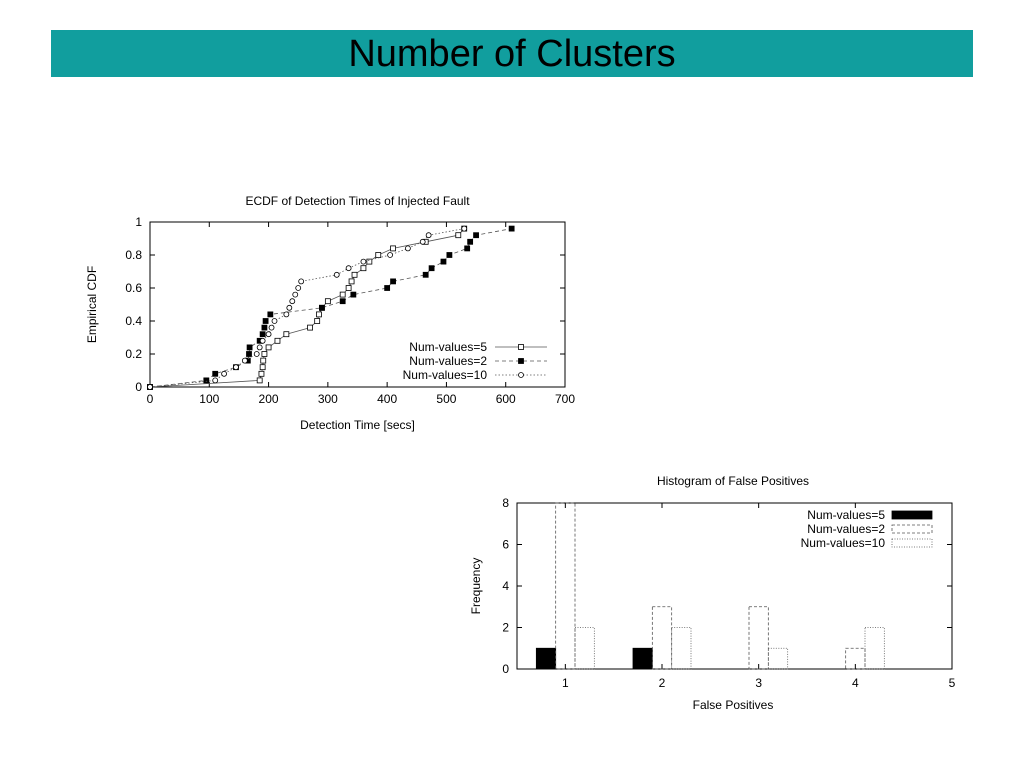 This screenshot has width=1024, height=768. Describe the element at coordinates (448, 347) in the screenshot. I see `ecdf-legend-label: Num-values=5` at that location.